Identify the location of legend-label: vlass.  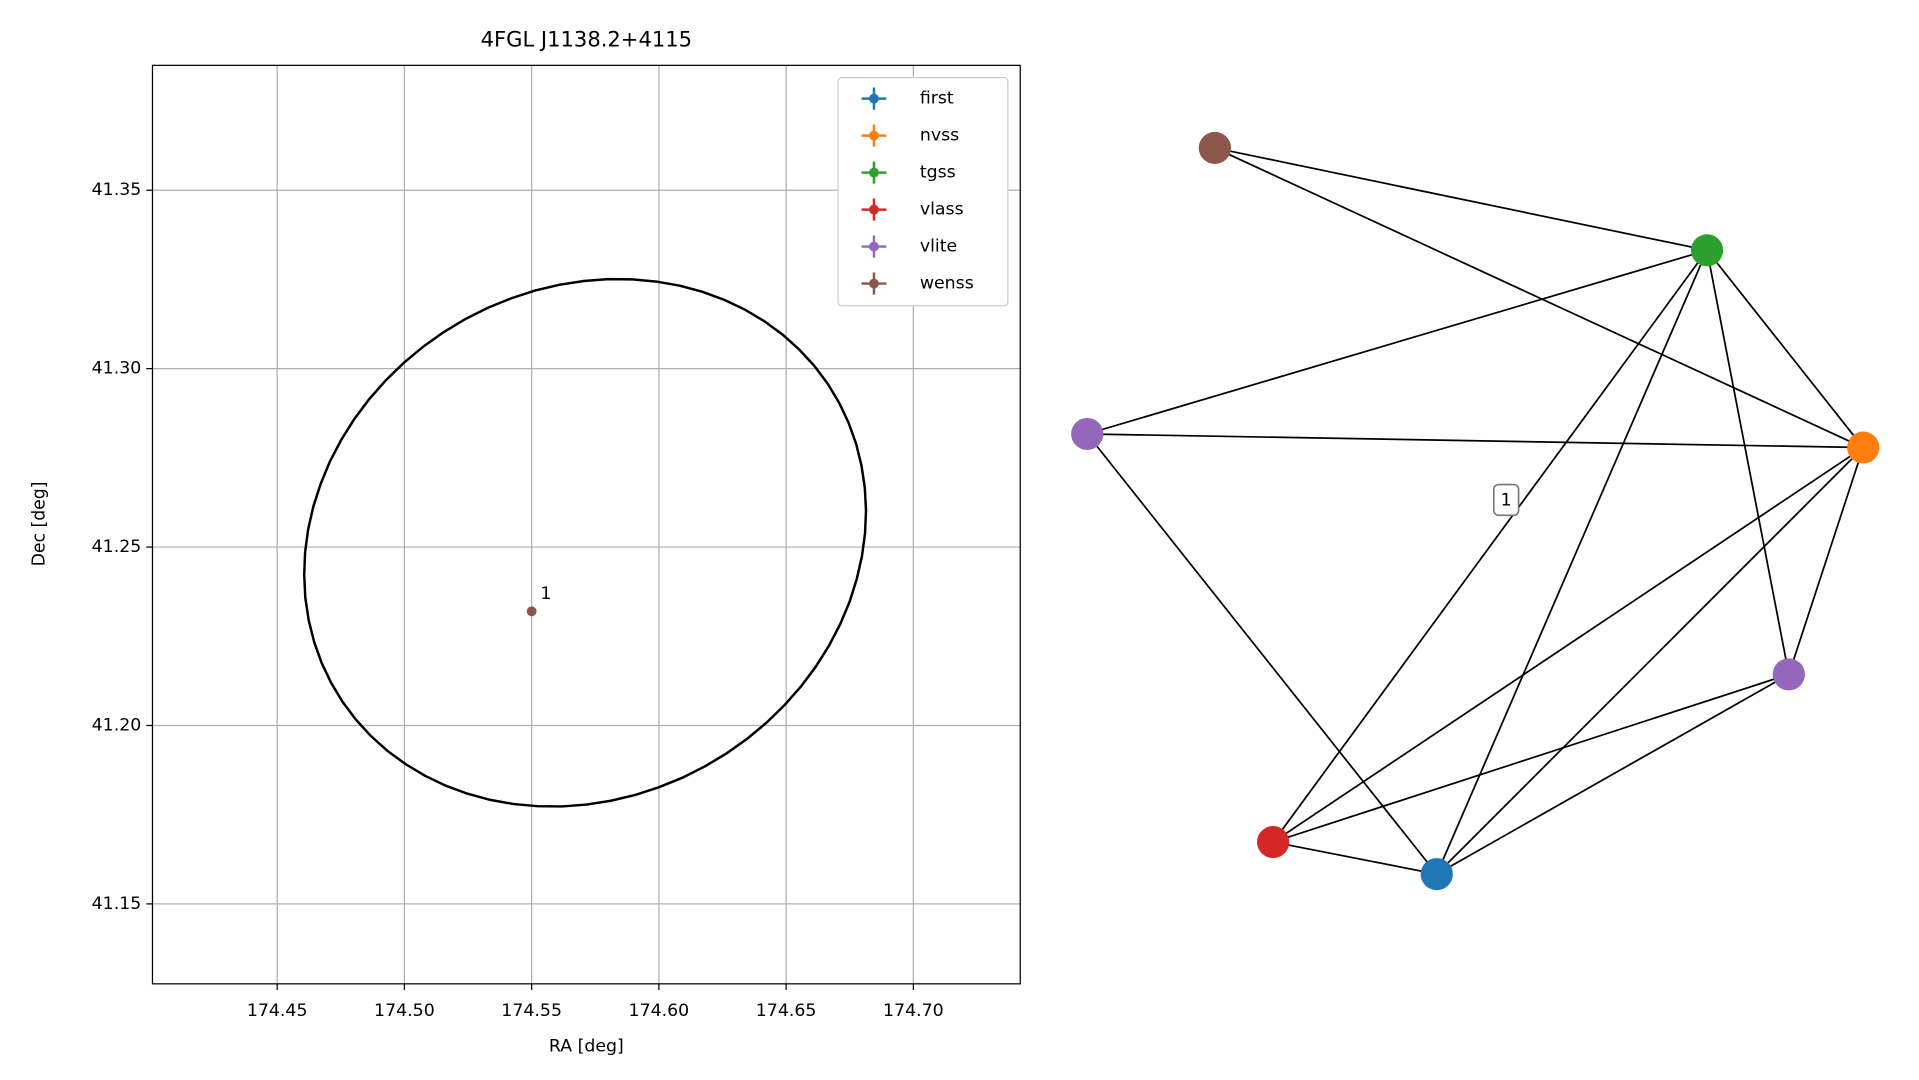
(942, 210).